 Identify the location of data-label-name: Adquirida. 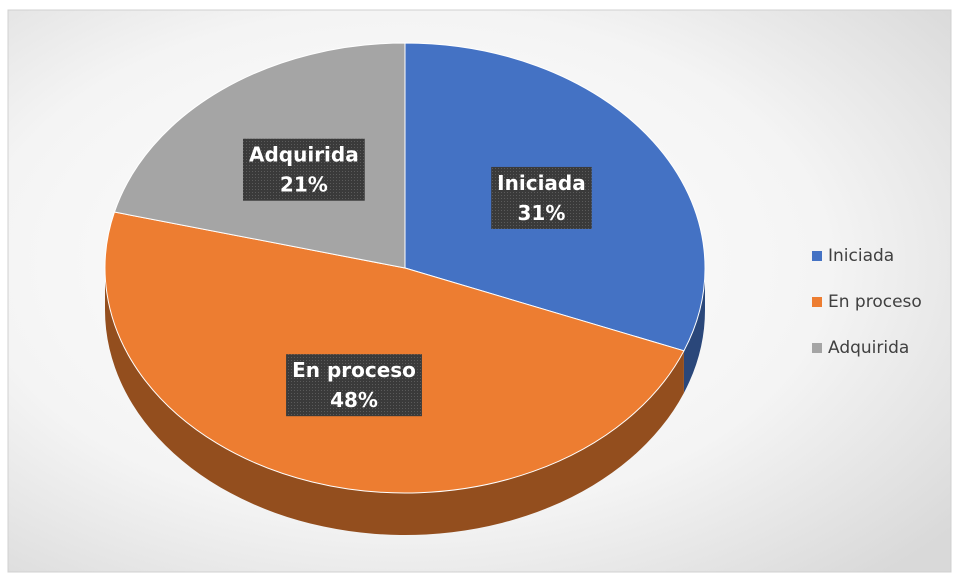
(304, 155).